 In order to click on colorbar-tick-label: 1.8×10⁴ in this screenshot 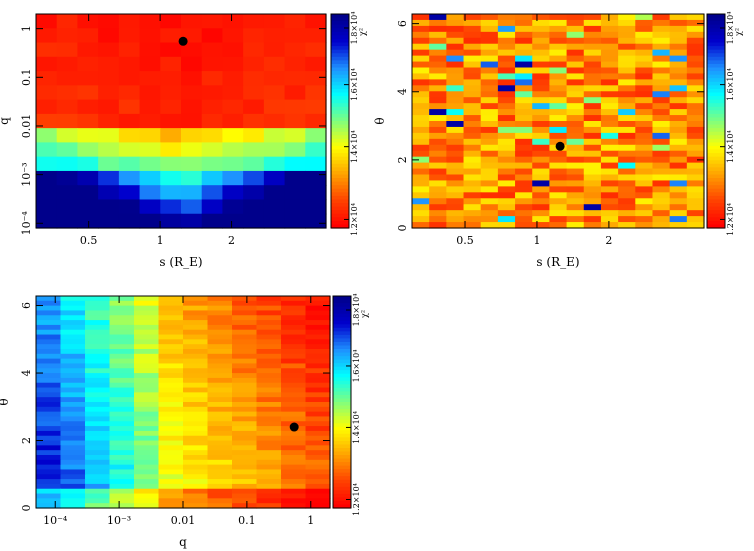, I will do `click(354, 28)`.